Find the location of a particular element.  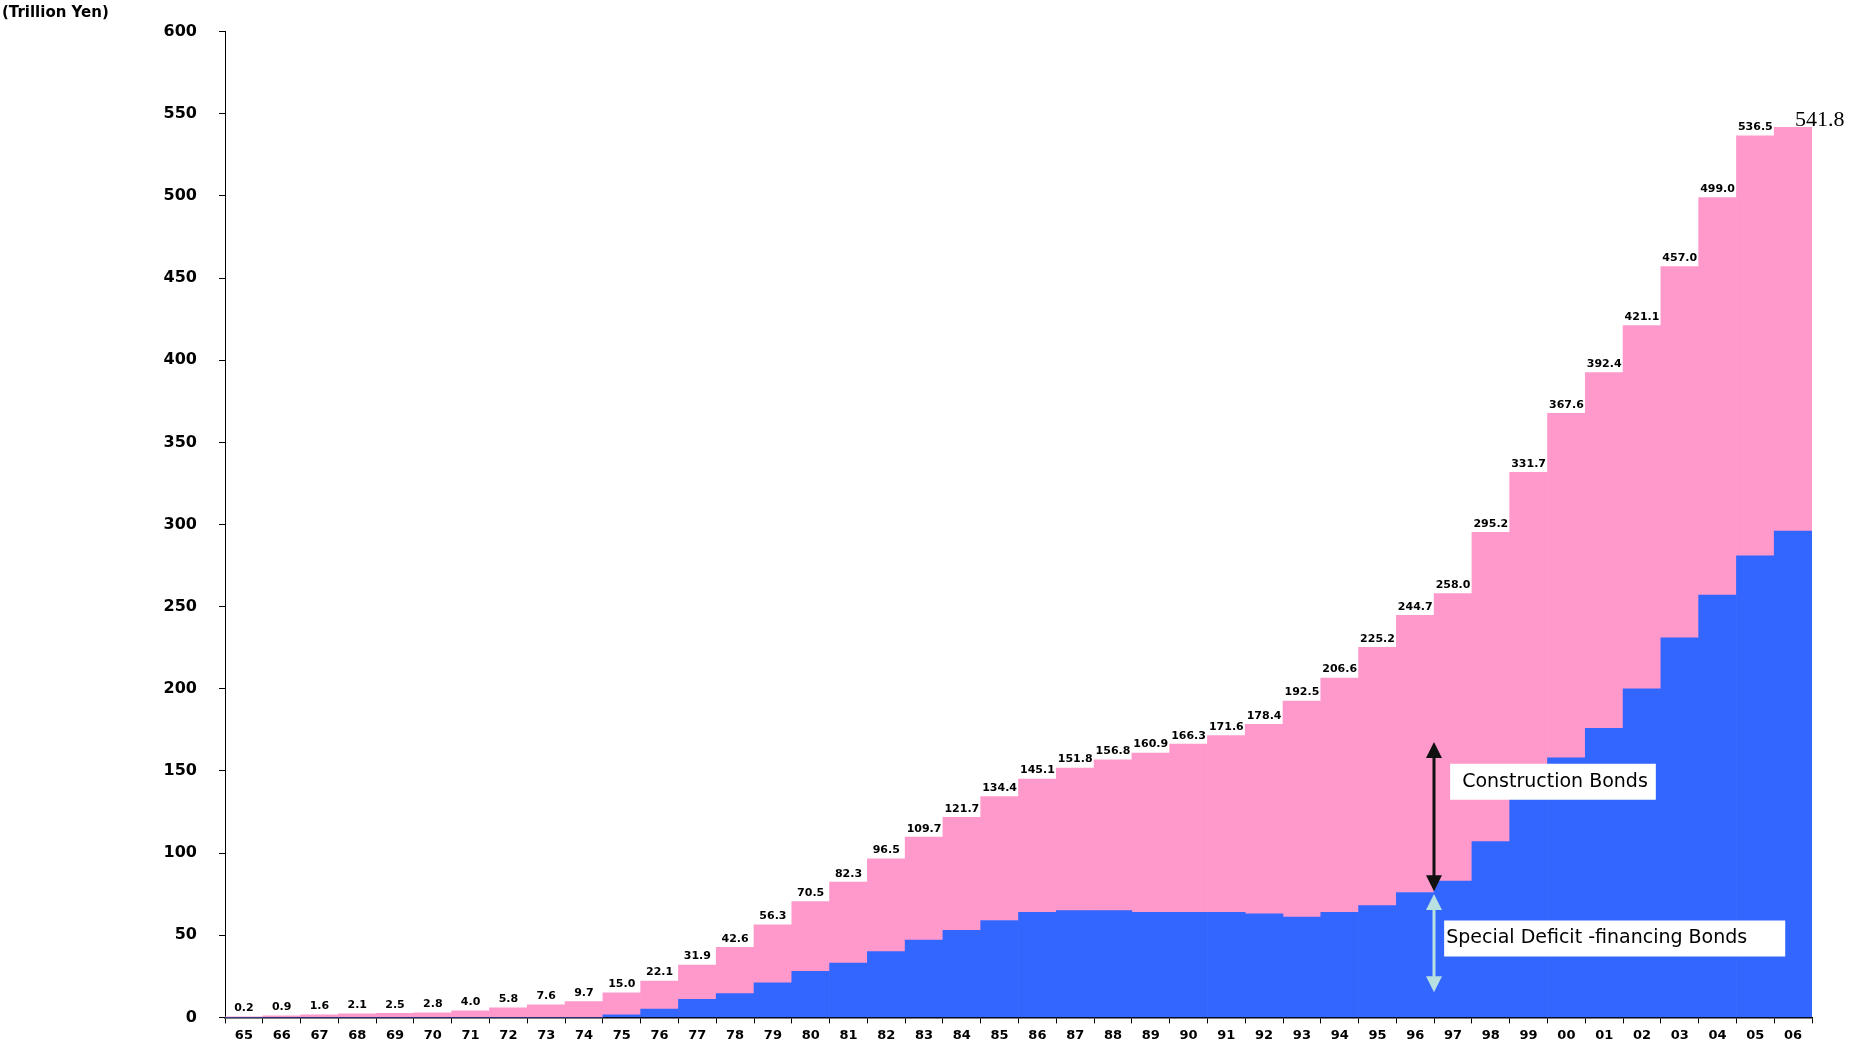

x-tick-label: 05 is located at coordinates (1755, 1034).